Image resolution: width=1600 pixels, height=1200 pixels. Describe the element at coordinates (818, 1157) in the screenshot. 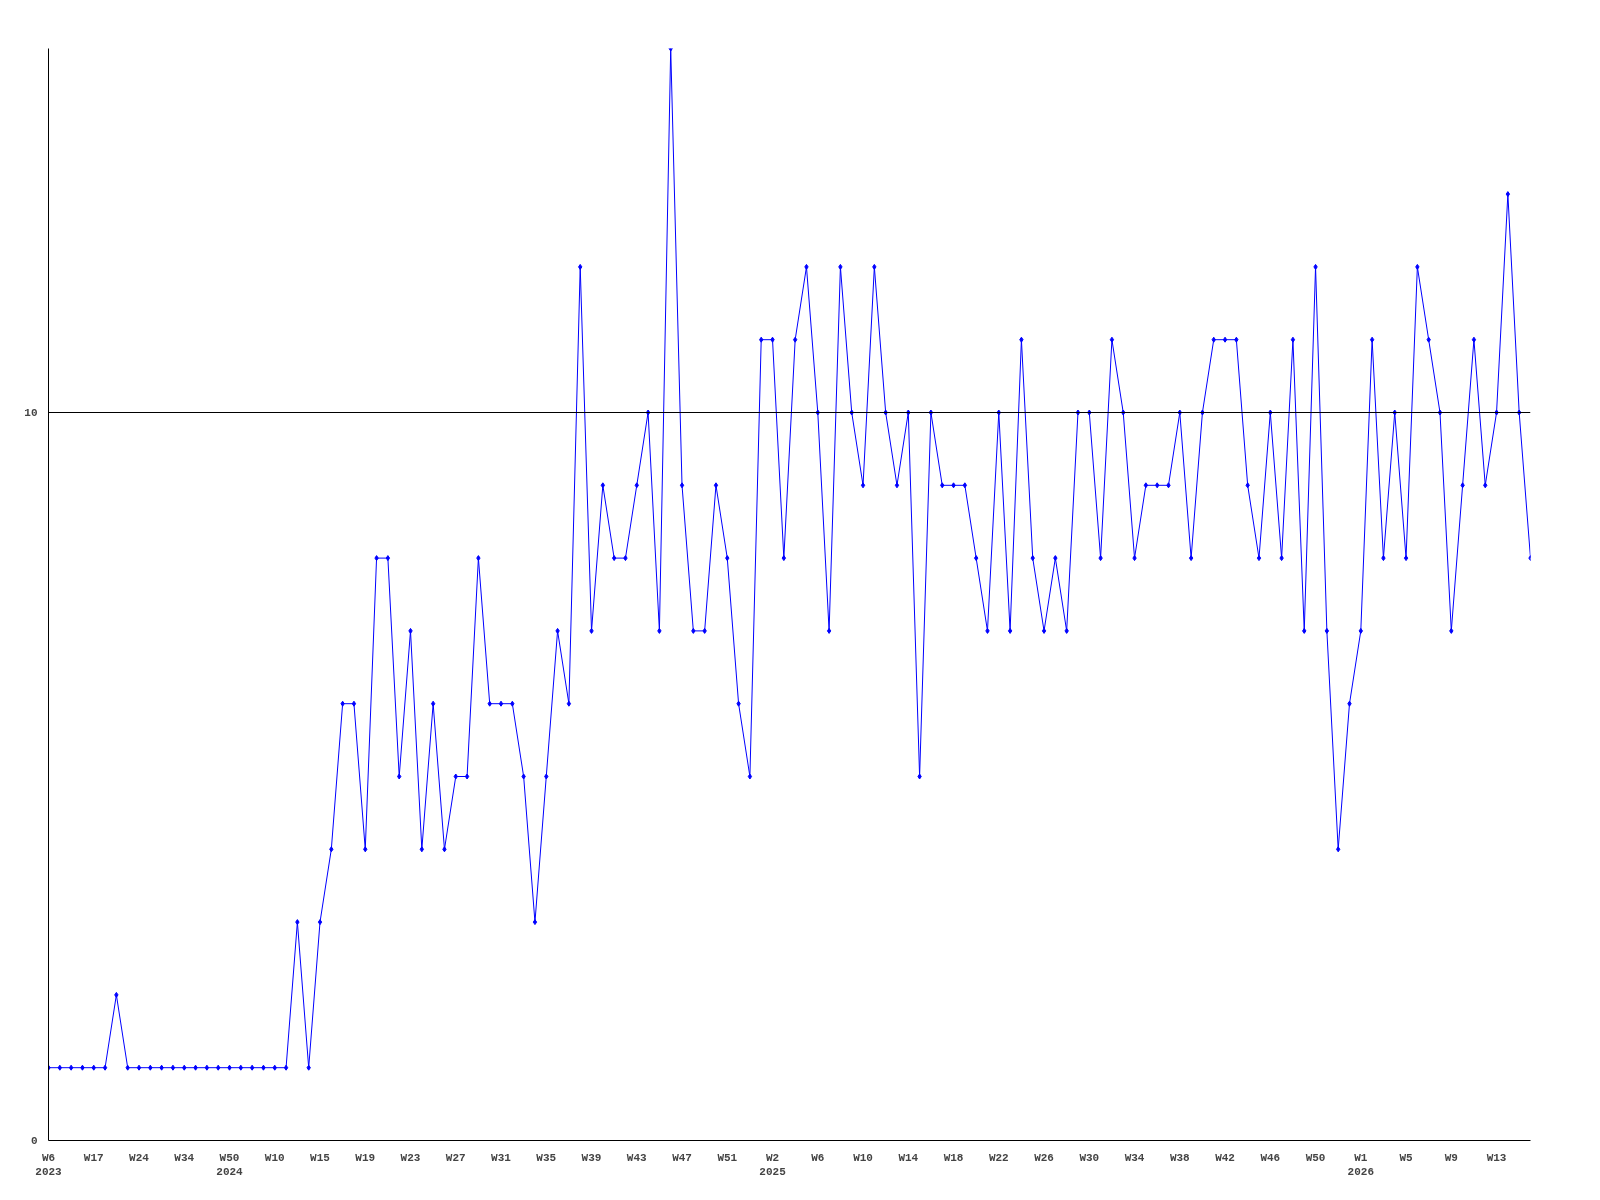

I see `x-tick-label: W6` at that location.